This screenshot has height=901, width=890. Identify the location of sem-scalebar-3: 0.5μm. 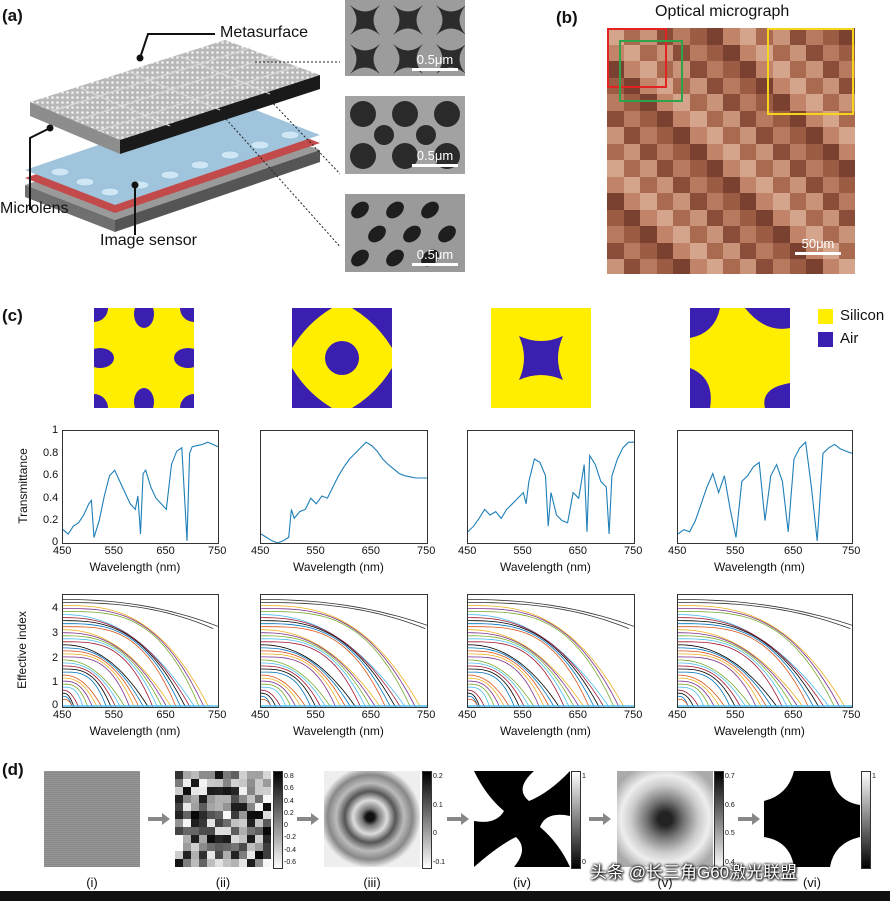
(435, 256).